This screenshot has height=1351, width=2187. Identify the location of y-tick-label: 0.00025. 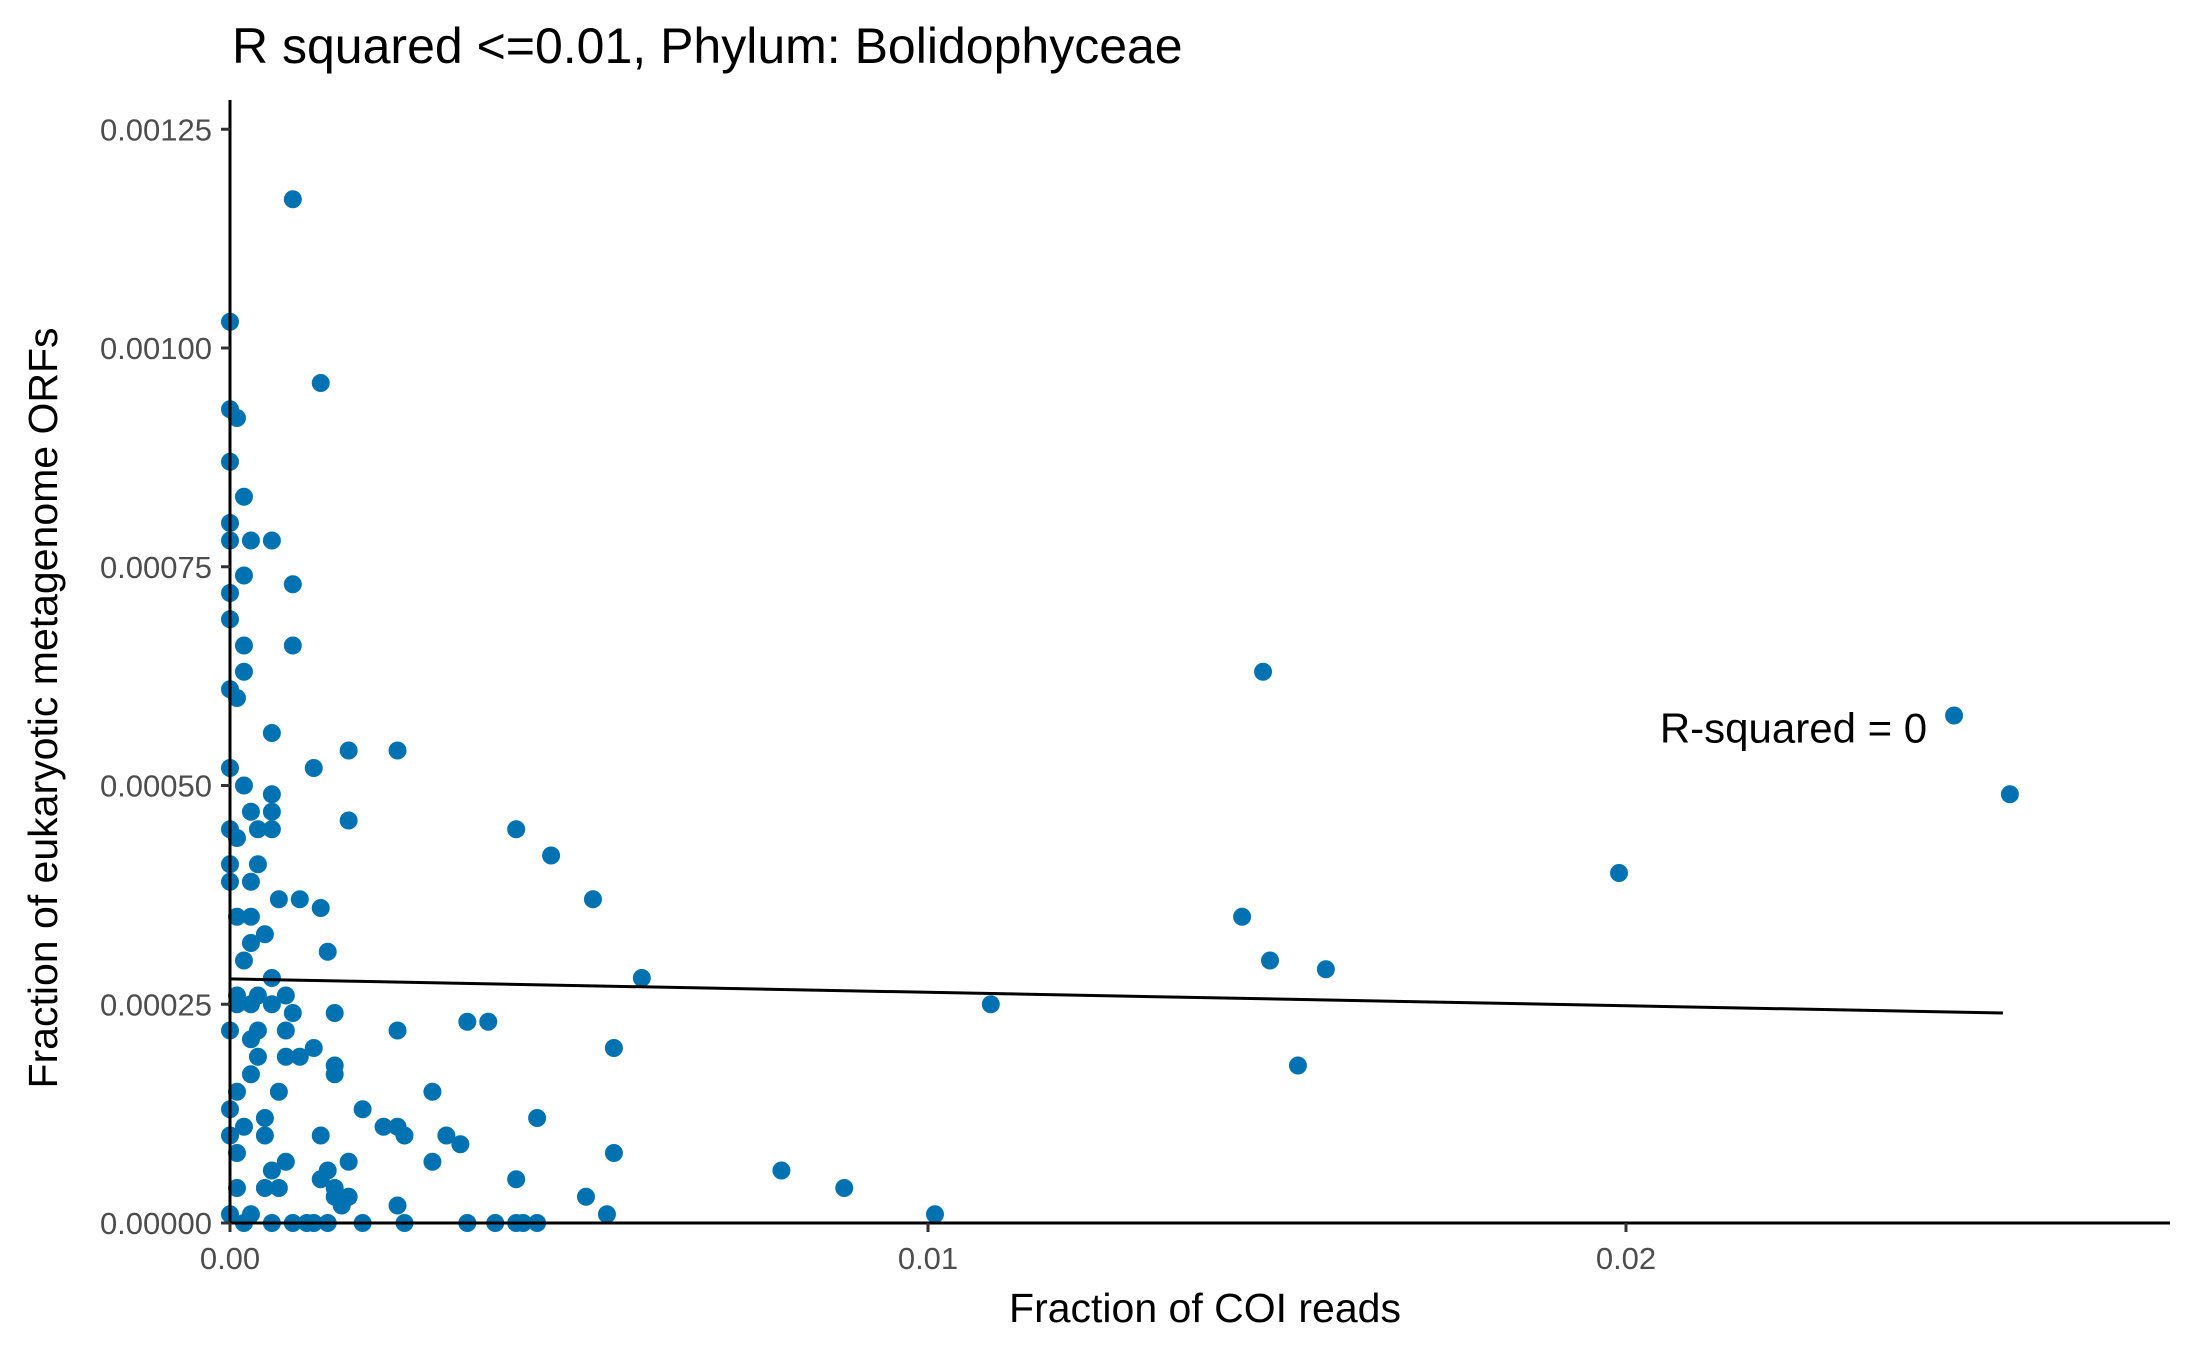
(156, 1004).